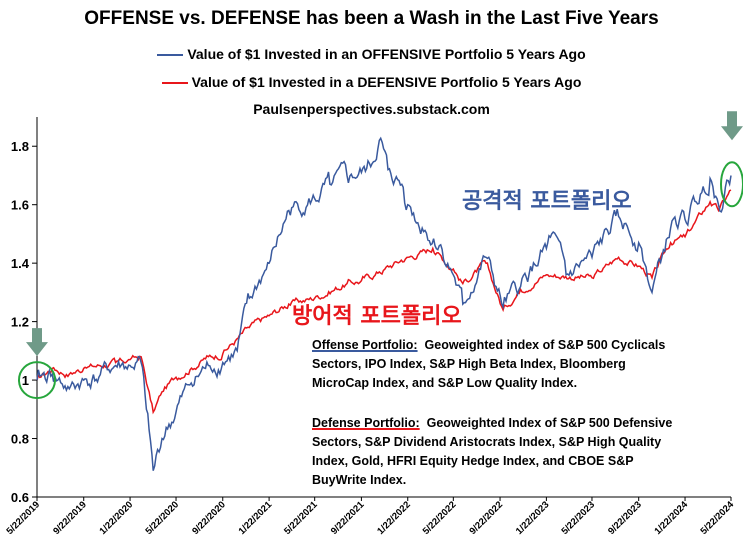 This screenshot has width=743, height=551. What do you see at coordinates (549, 423) in the screenshot?
I see `defense-note-line-1: Geoweighted Index of S&P 500 Defensive` at bounding box center [549, 423].